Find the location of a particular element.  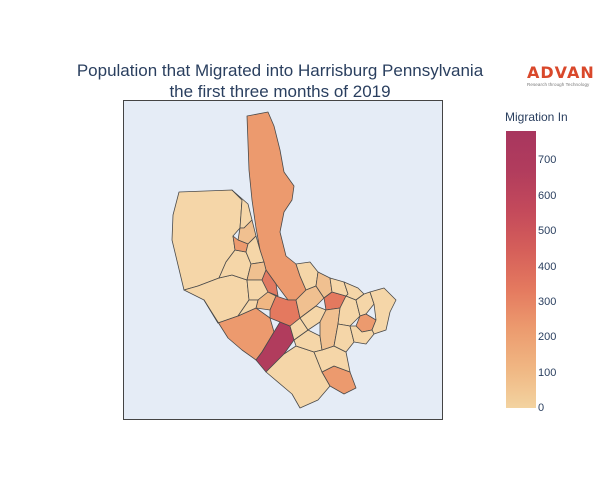

region-c8 is located at coordinates (270, 283).